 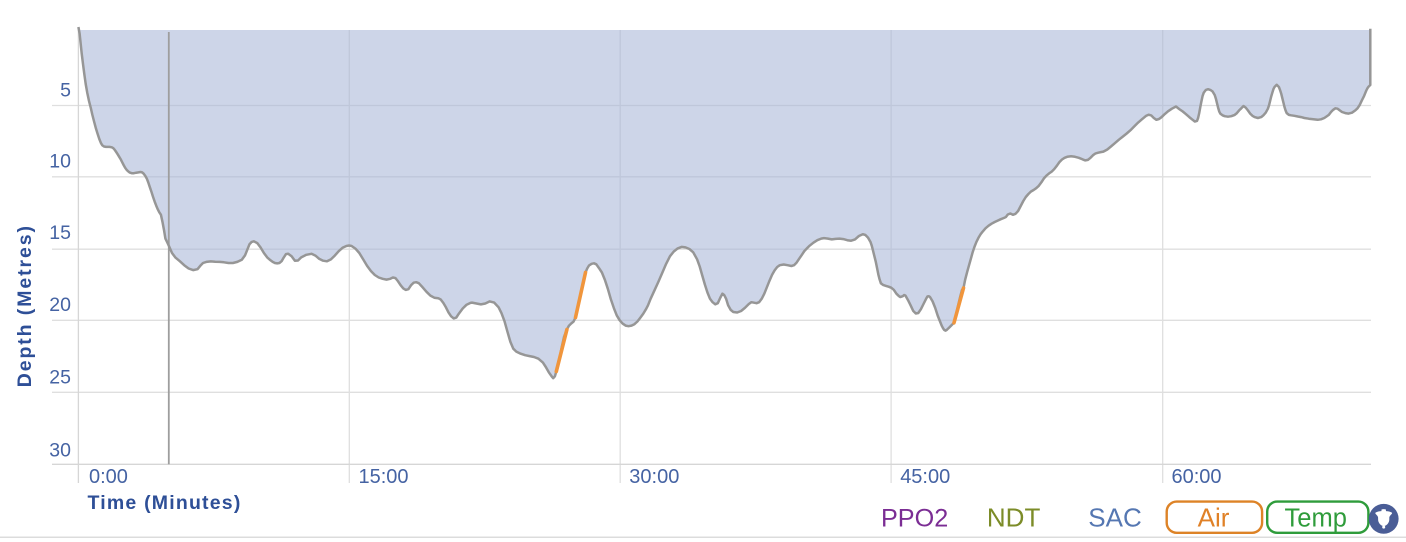 What do you see at coordinates (1214, 518) in the screenshot?
I see `svg-text: Air` at bounding box center [1214, 518].